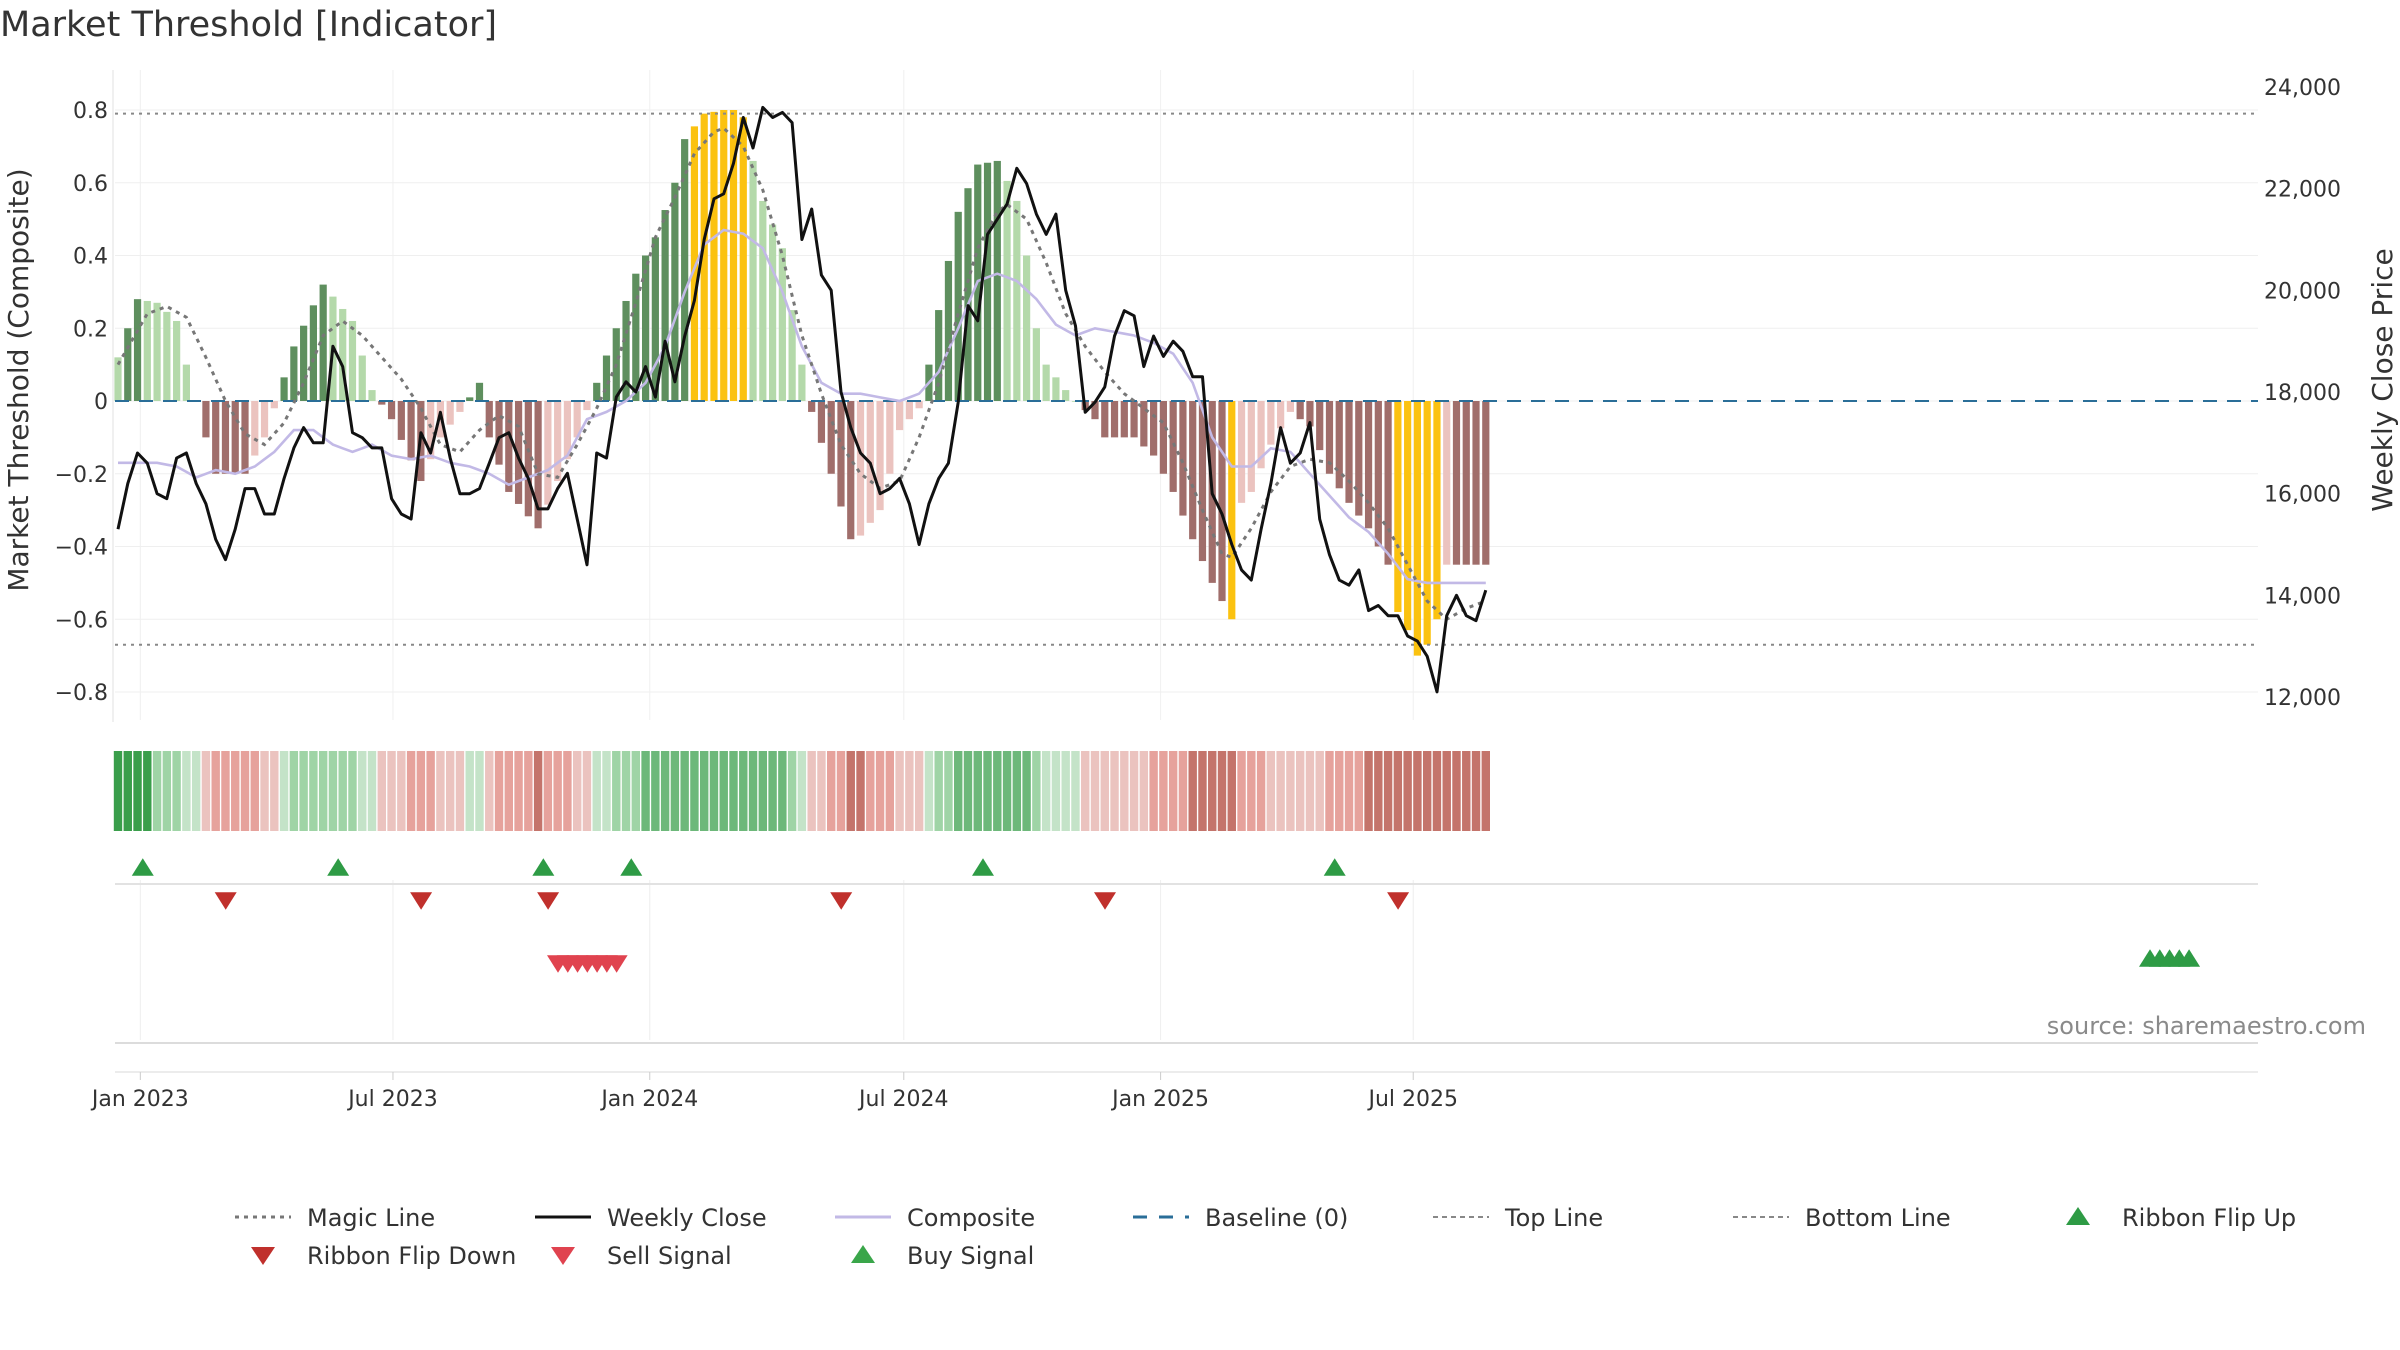  What do you see at coordinates (2302, 291) in the screenshot?
I see `y-right-tick-label: 20,000` at bounding box center [2302, 291].